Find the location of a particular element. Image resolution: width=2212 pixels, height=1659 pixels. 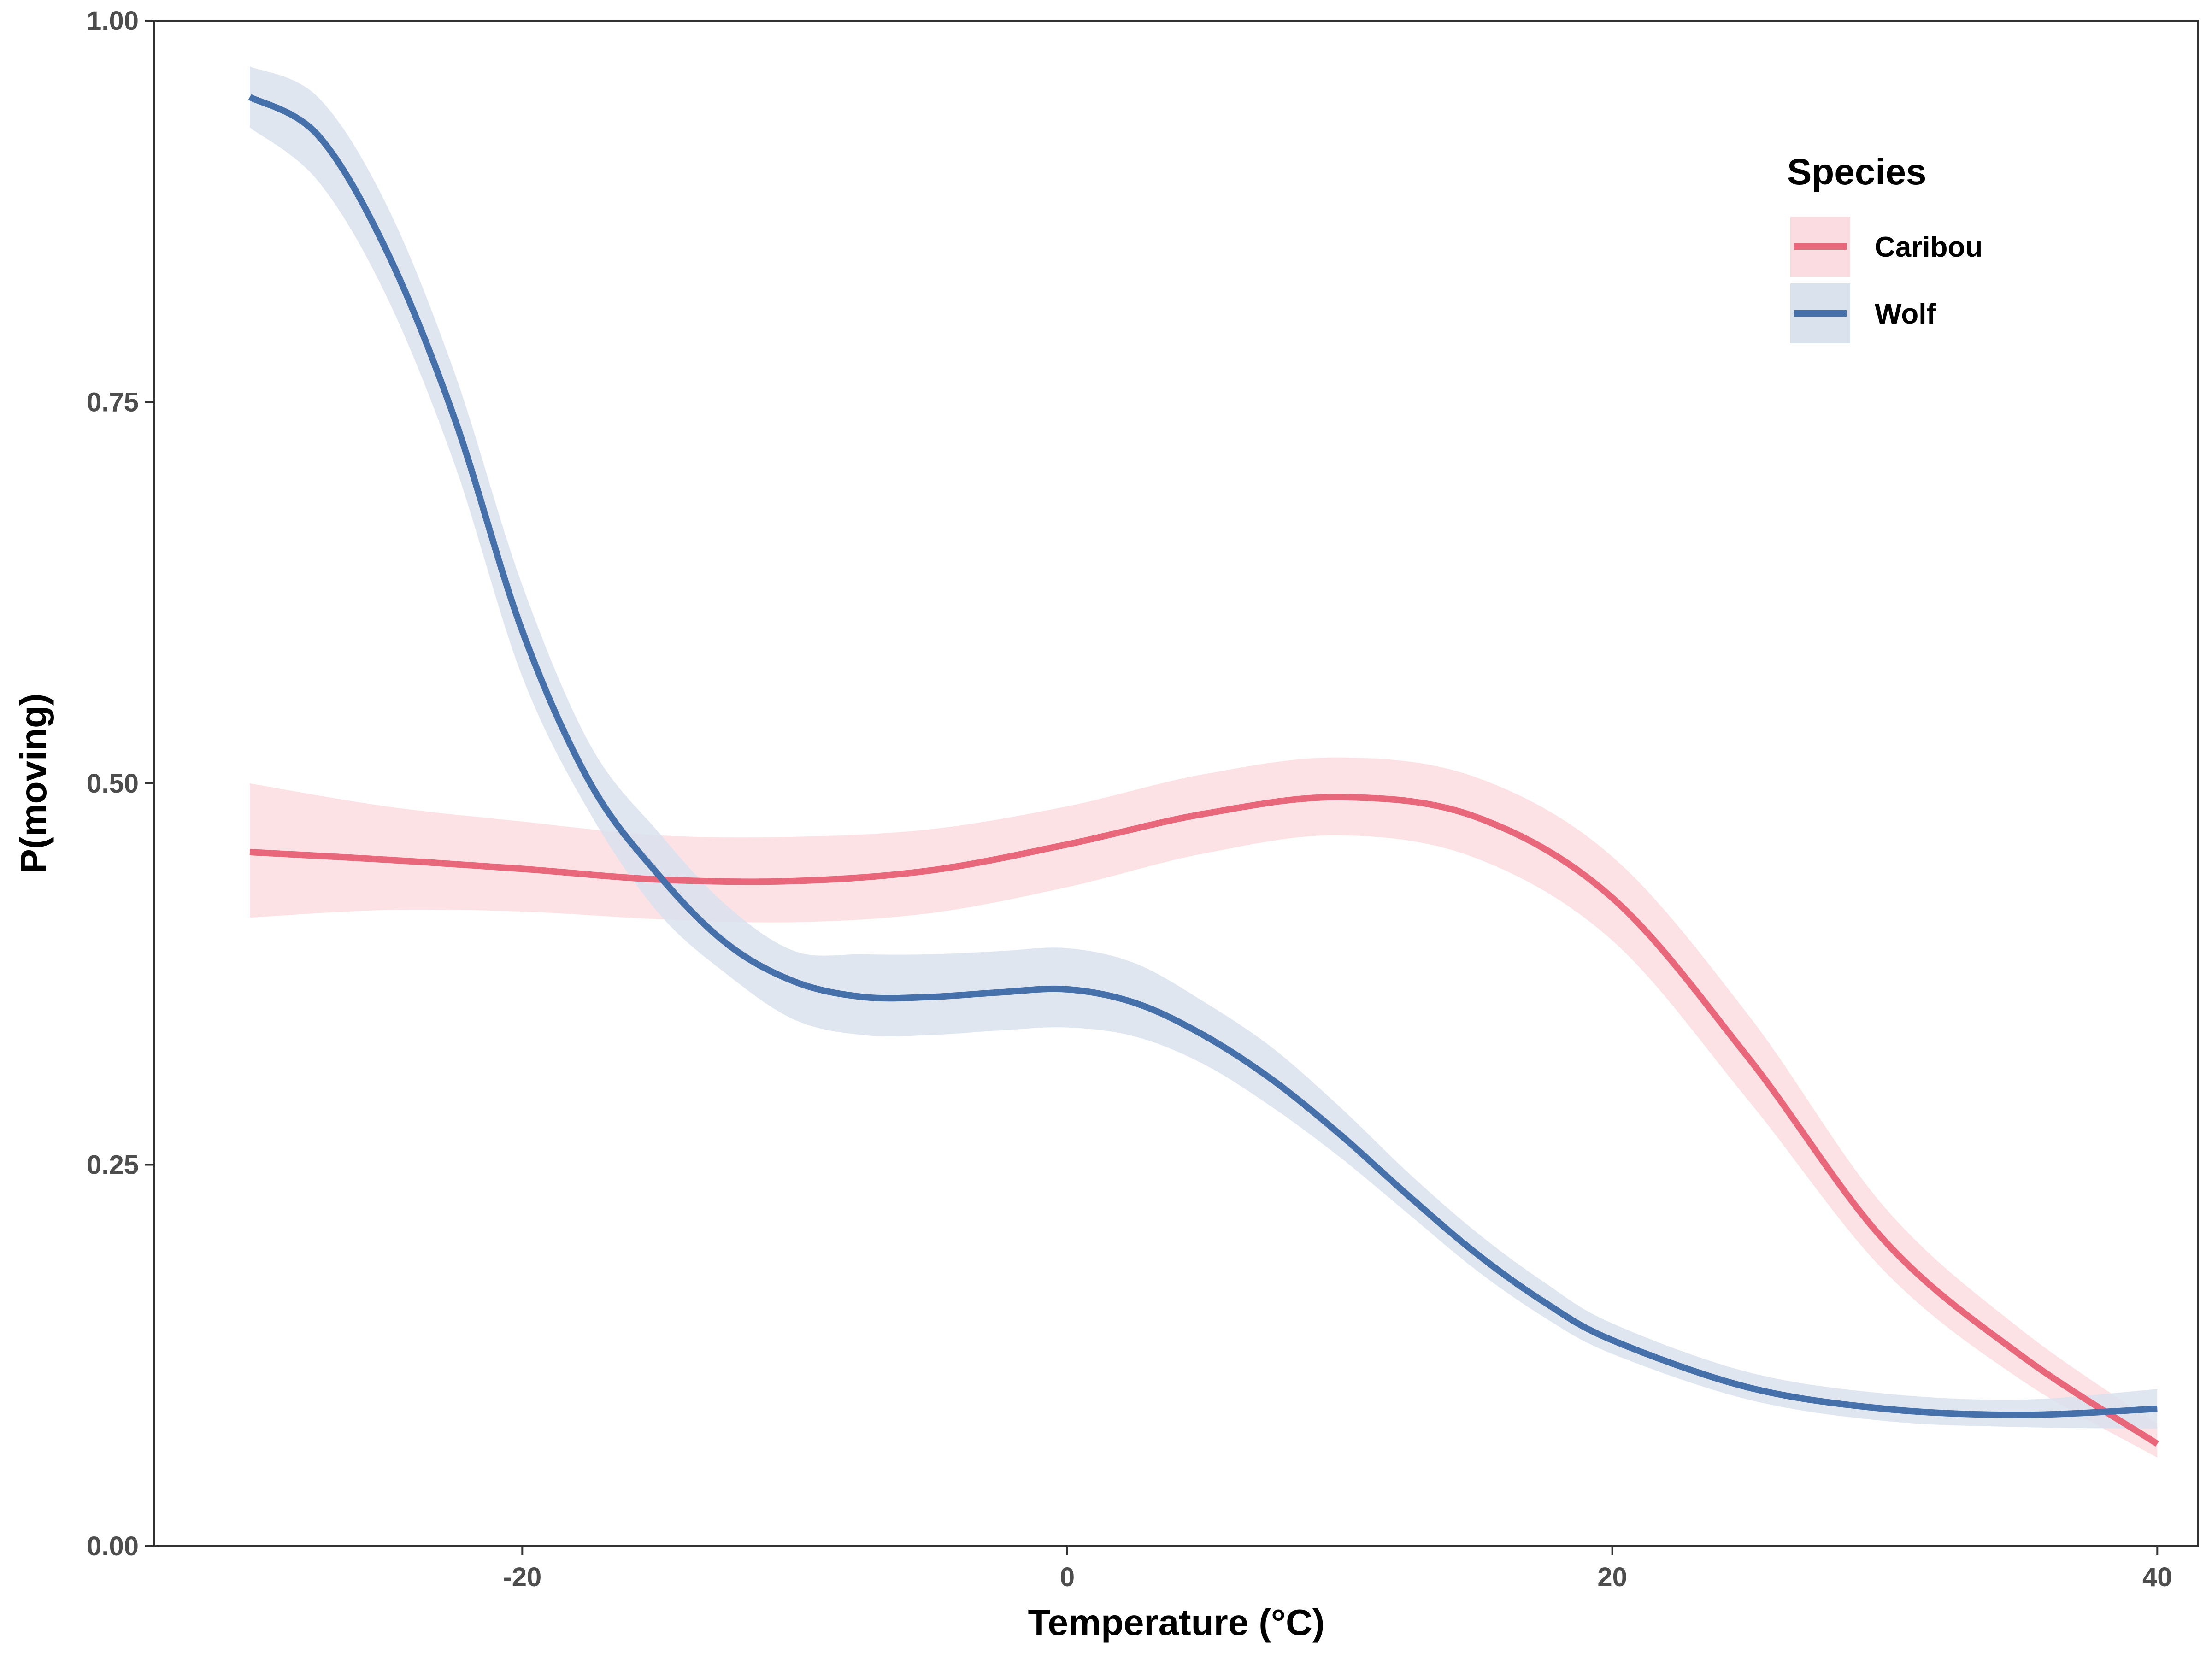

x-tick-label: 20 is located at coordinates (1612, 1577).